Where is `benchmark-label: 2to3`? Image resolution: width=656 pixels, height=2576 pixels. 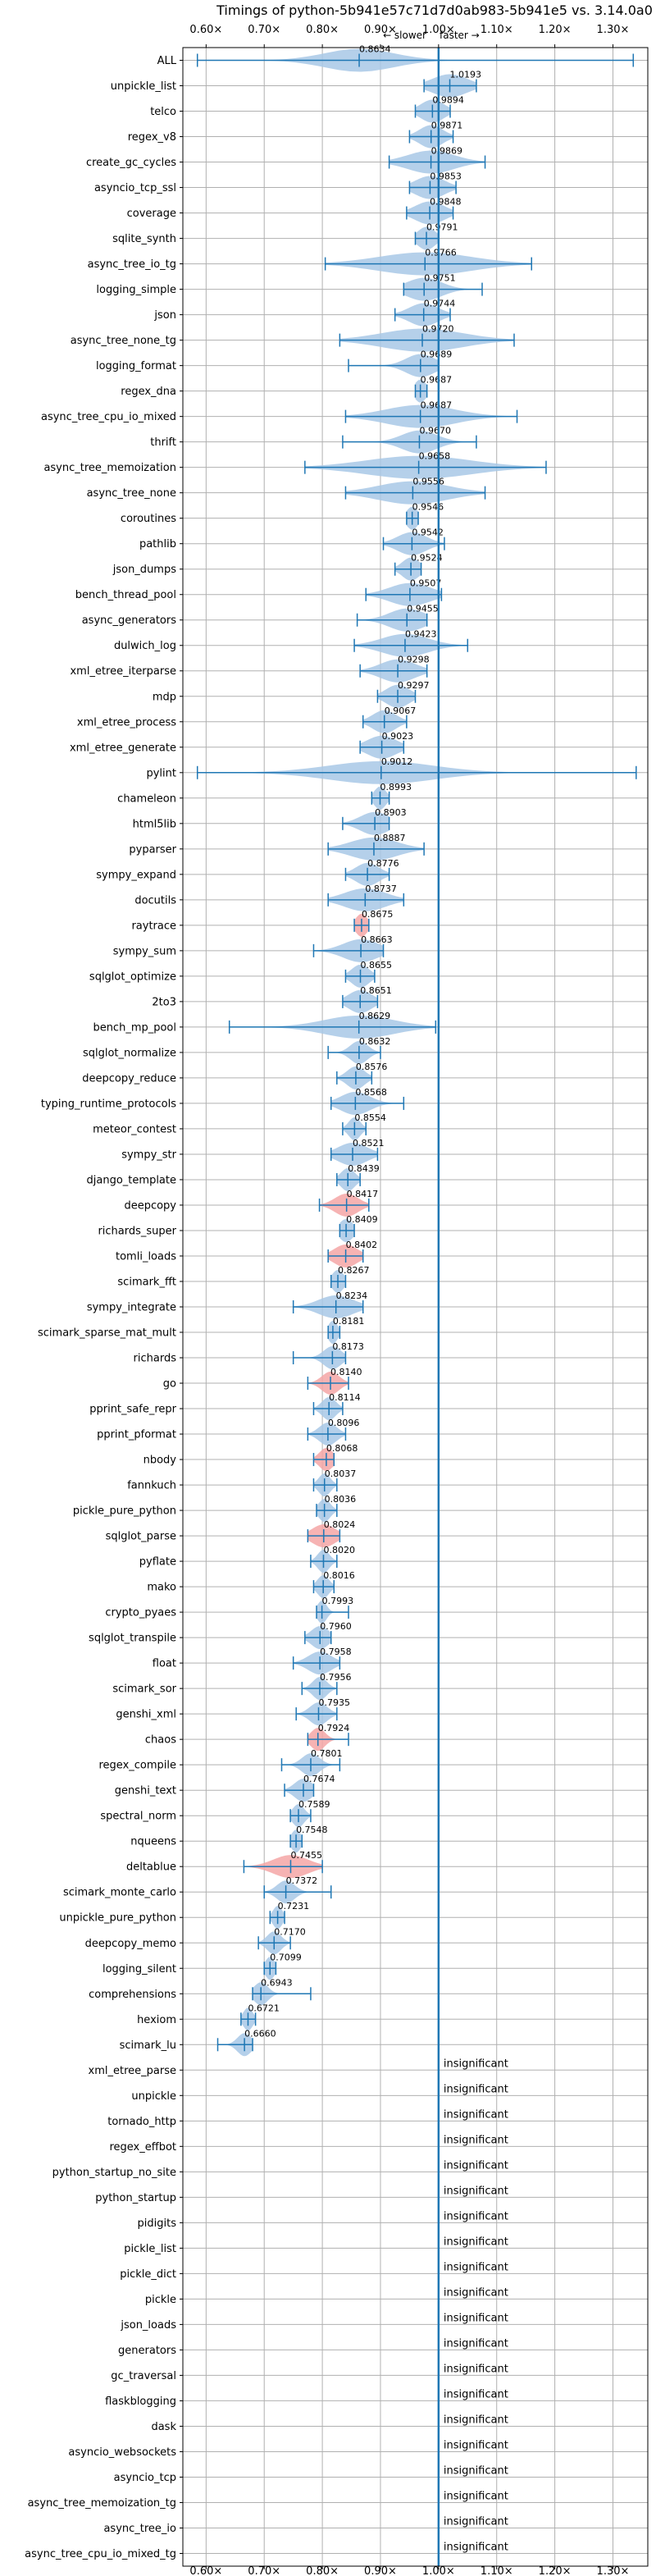
benchmark-label: 2to3 is located at coordinates (164, 1002).